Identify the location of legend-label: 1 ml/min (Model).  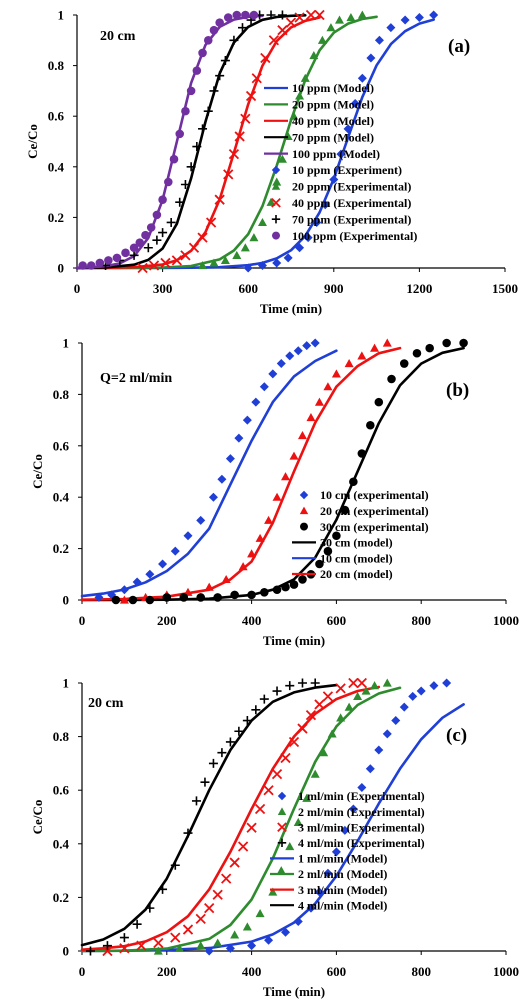
(342, 859).